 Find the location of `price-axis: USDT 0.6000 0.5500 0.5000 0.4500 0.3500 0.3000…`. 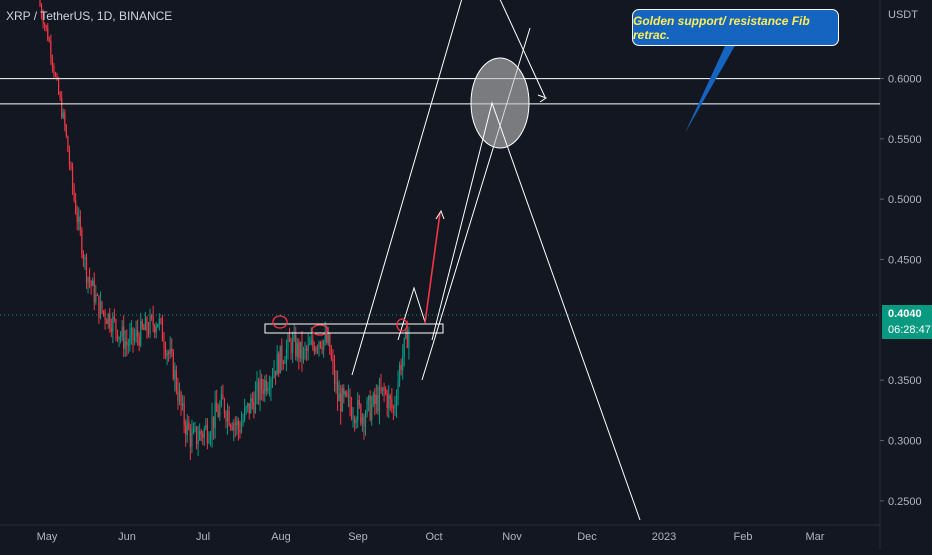

price-axis: USDT 0.6000 0.5500 0.5000 0.4500 0.3500 0.3000… is located at coordinates (901, 258).